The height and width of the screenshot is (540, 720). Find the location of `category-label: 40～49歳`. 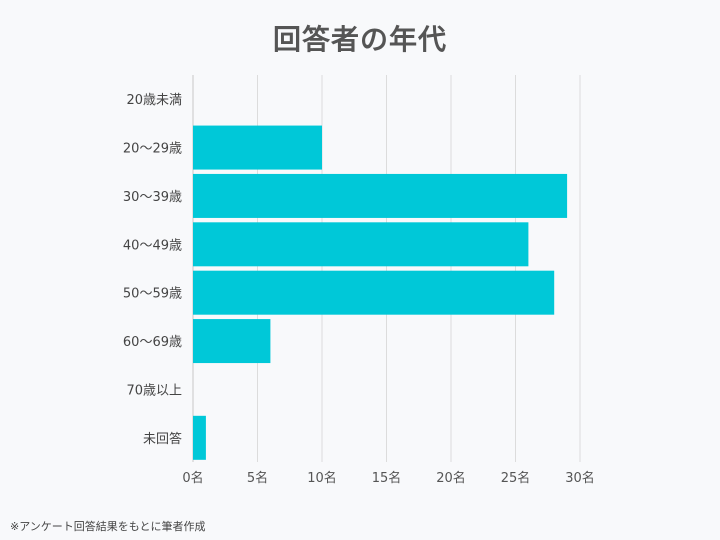

category-label: 40～49歳 is located at coordinates (152, 245).